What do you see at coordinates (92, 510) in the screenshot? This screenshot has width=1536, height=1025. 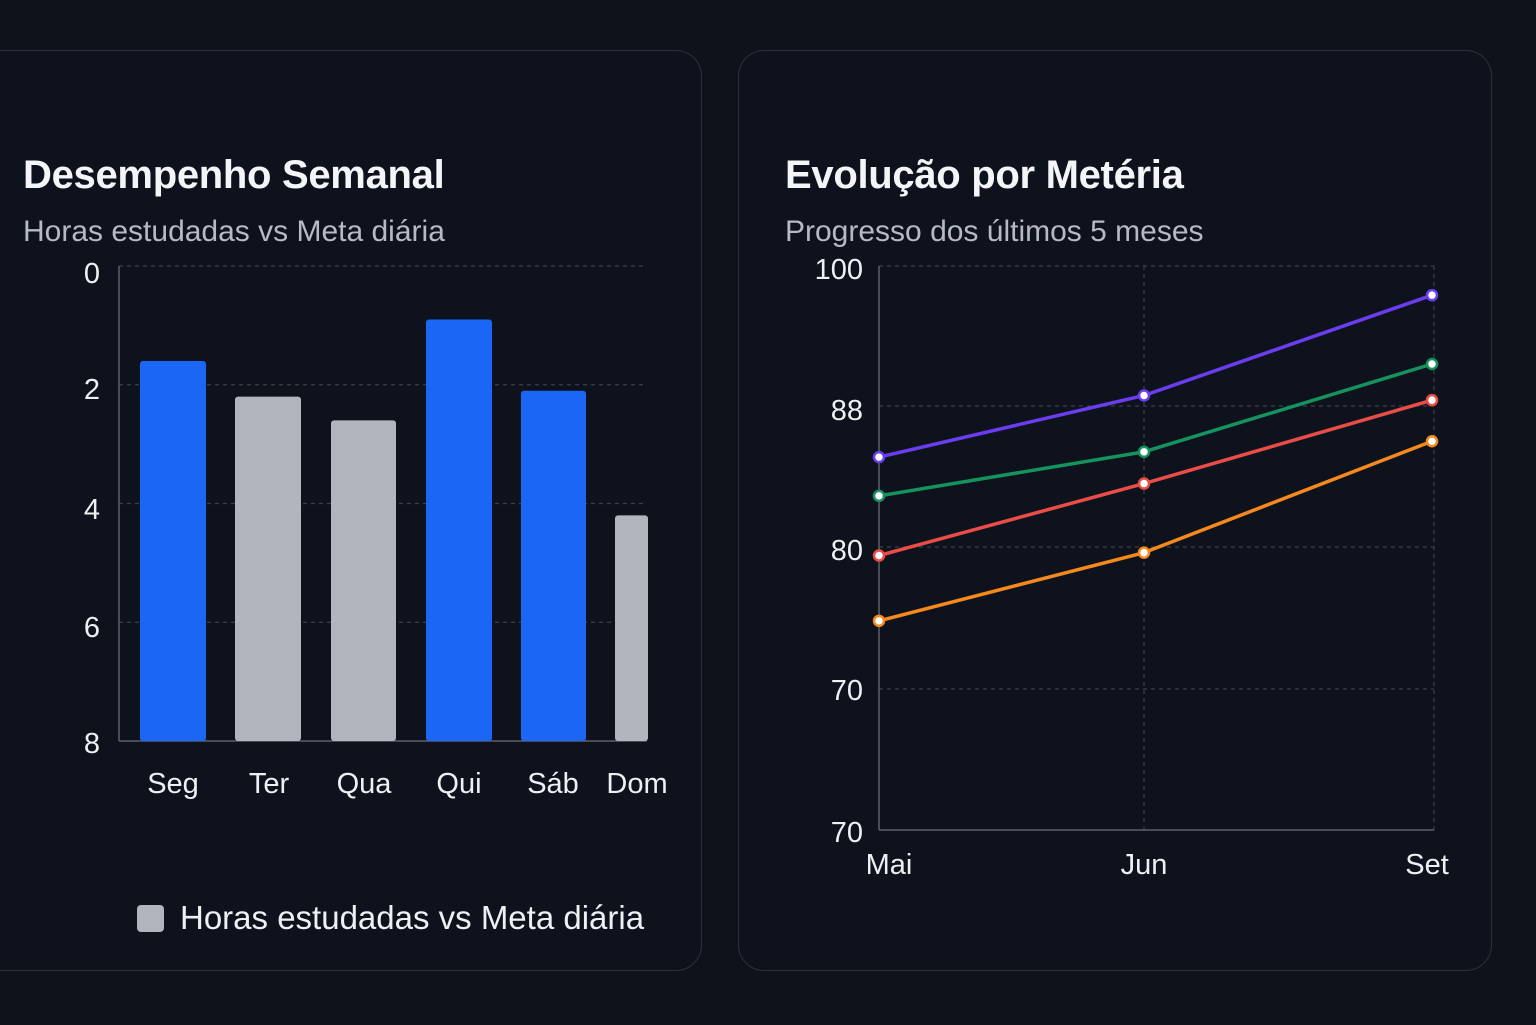 I see `y-tick-label: 4` at bounding box center [92, 510].